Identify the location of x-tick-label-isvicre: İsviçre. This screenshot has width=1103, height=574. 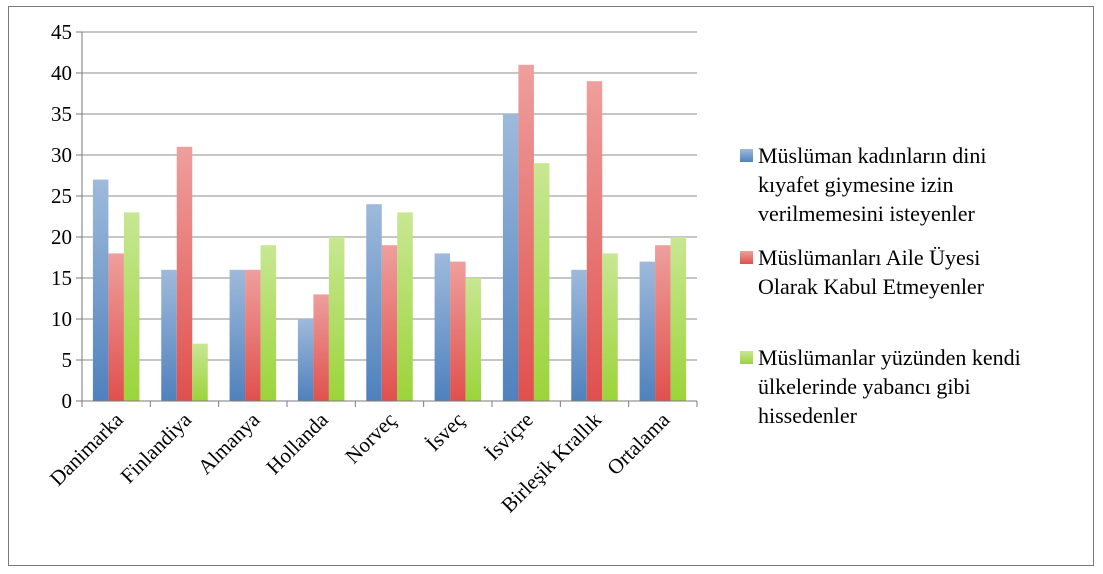
(508, 436).